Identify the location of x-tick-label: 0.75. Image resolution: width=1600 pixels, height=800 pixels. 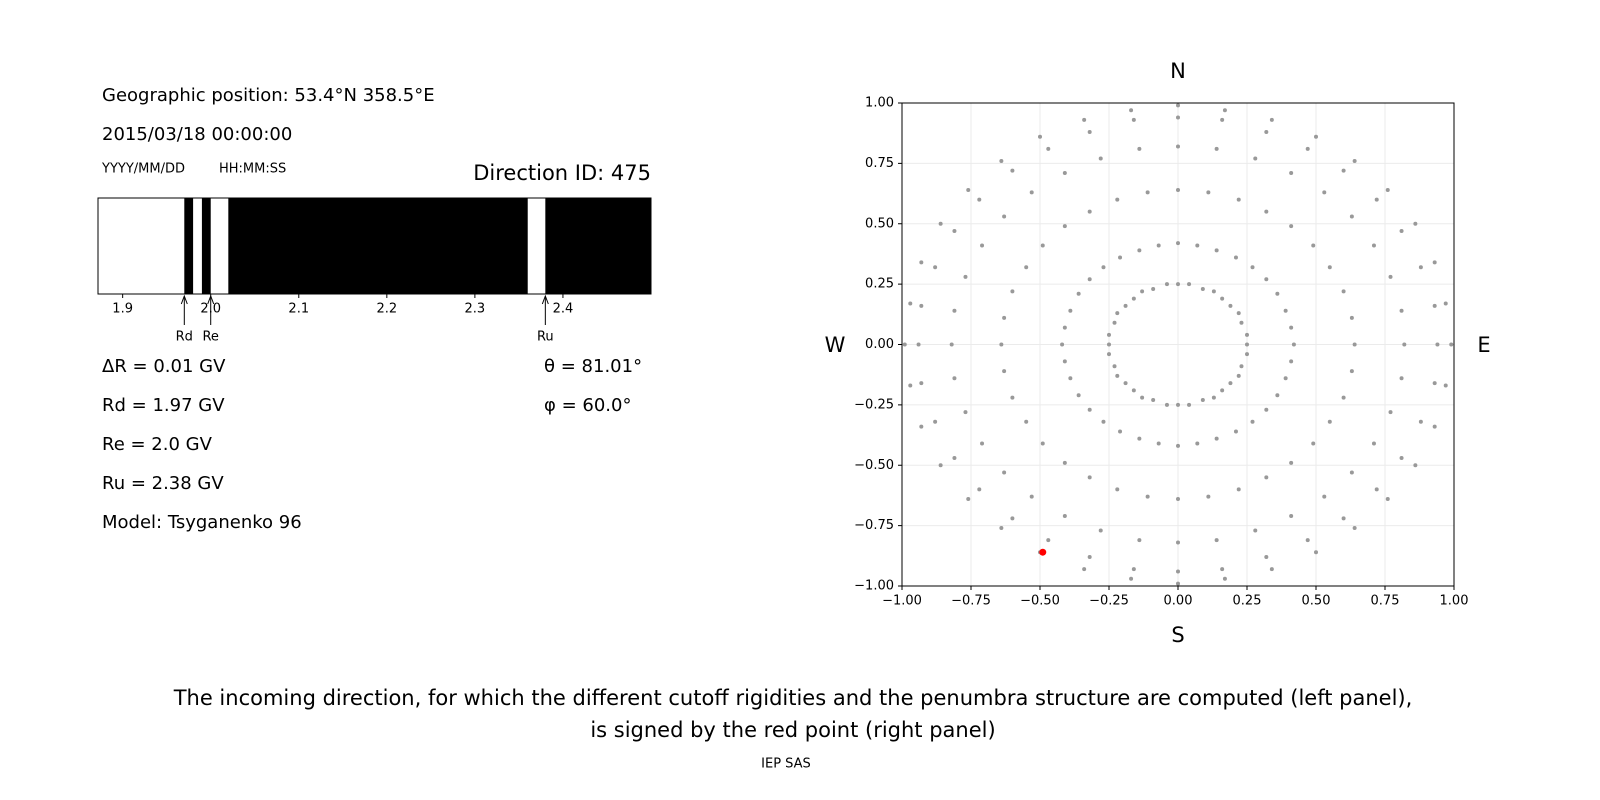
(1385, 601).